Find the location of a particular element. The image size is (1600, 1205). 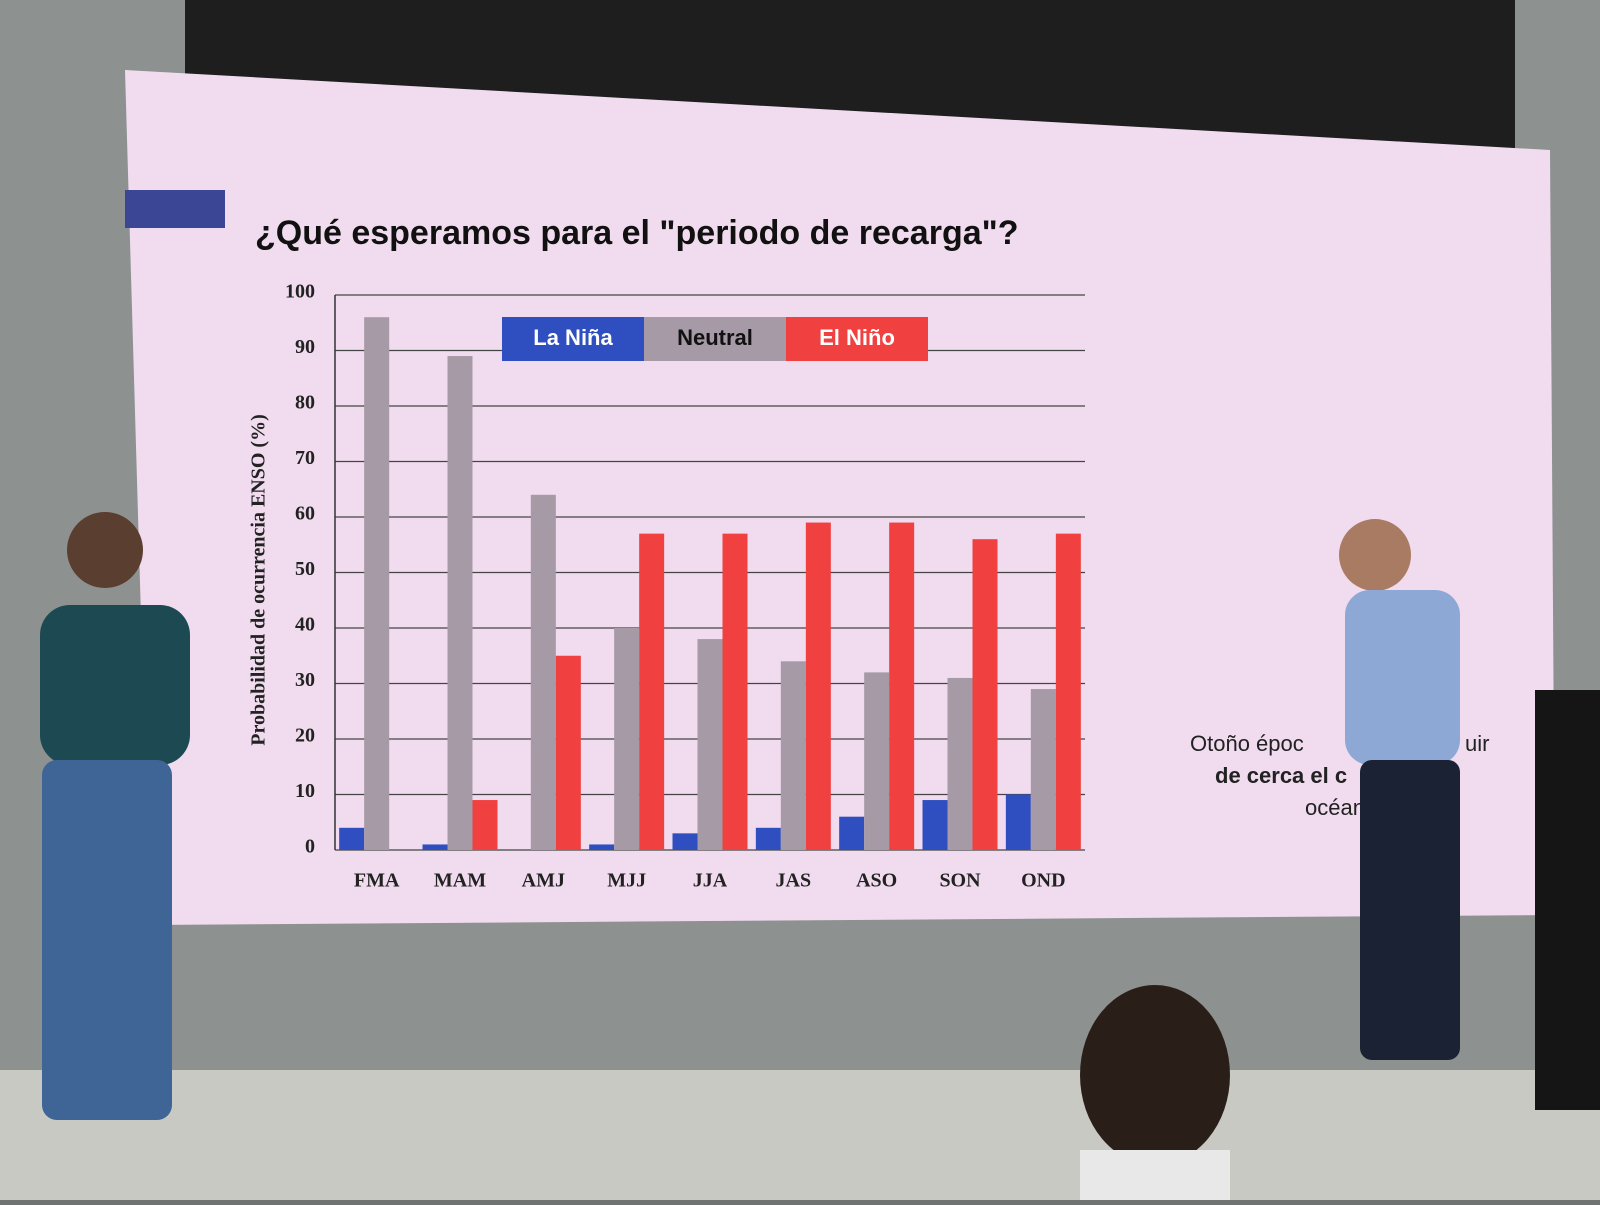

x-tick-label: FMA is located at coordinates (377, 881).